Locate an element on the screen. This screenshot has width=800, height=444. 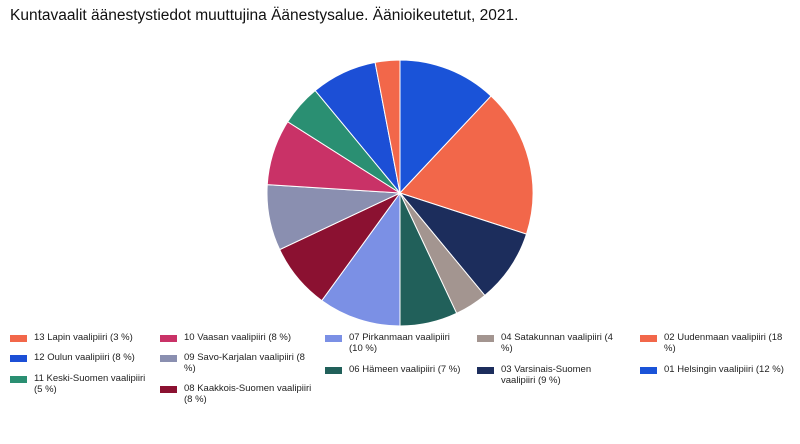
legend-item: 01 Helsingin vaalipiiri (12 %) is located at coordinates (715, 370).